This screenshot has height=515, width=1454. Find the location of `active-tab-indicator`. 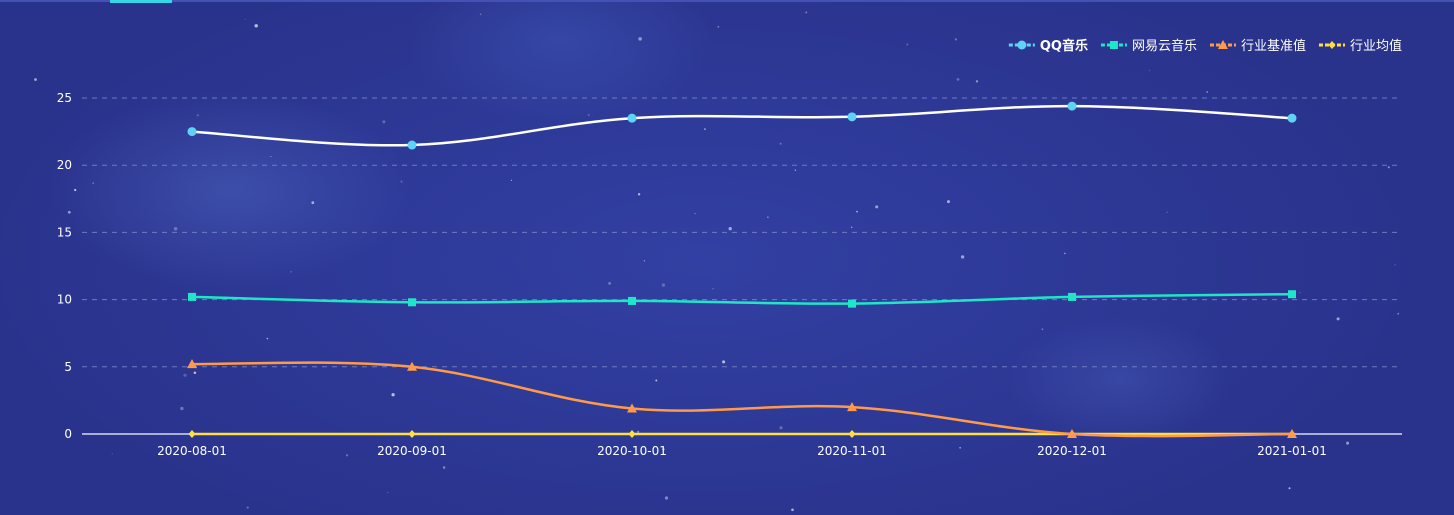

active-tab-indicator is located at coordinates (141, 1).